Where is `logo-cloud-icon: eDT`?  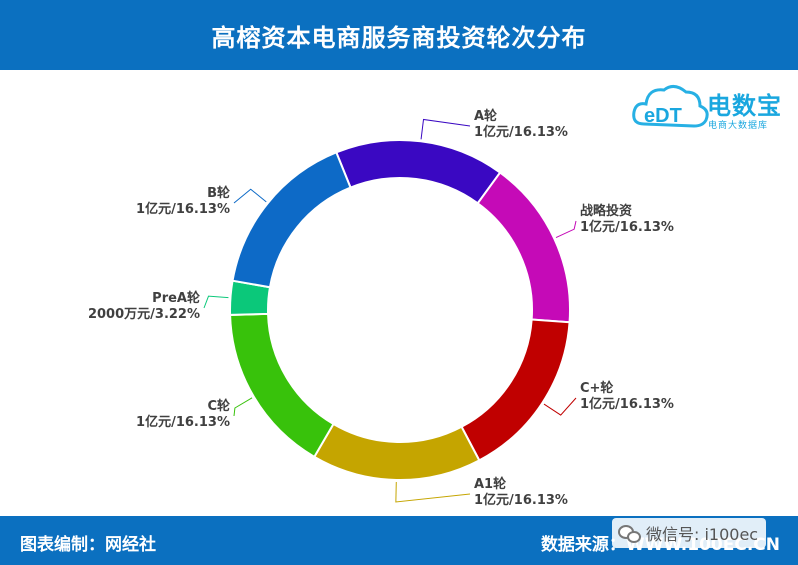 logo-cloud-icon: eDT is located at coordinates (670, 106).